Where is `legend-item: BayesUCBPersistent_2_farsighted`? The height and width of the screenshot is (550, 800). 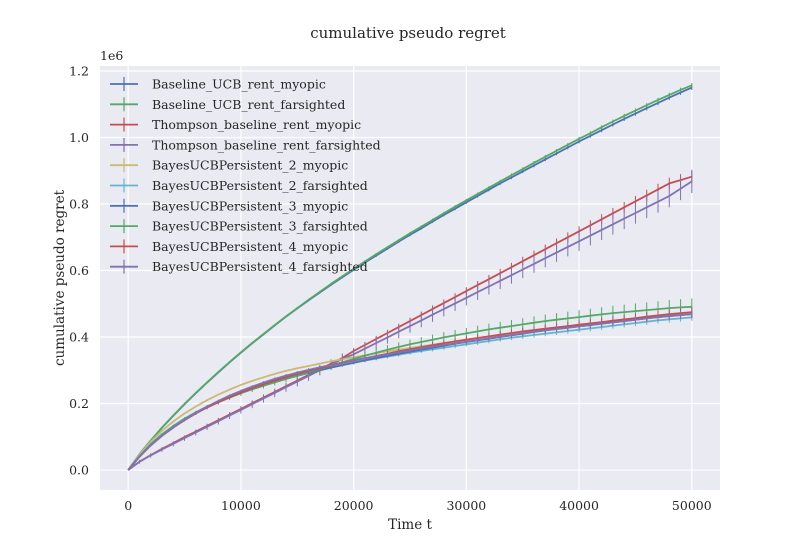
legend-item: BayesUCBPersistent_2_farsighted is located at coordinates (239, 185).